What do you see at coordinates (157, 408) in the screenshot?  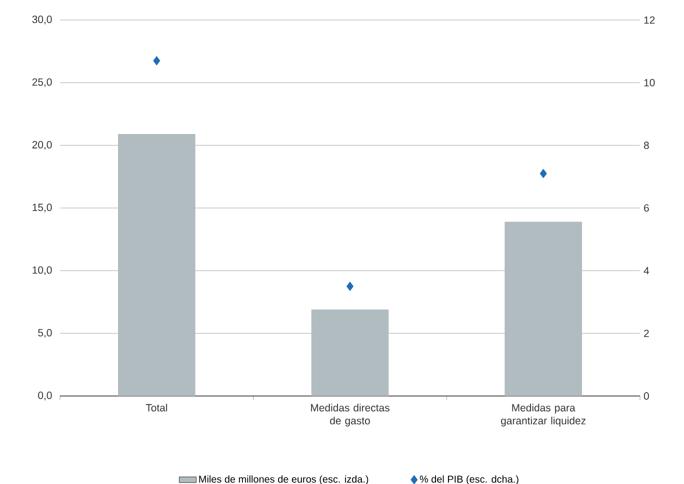 I see `x-tick-label: Total` at bounding box center [157, 408].